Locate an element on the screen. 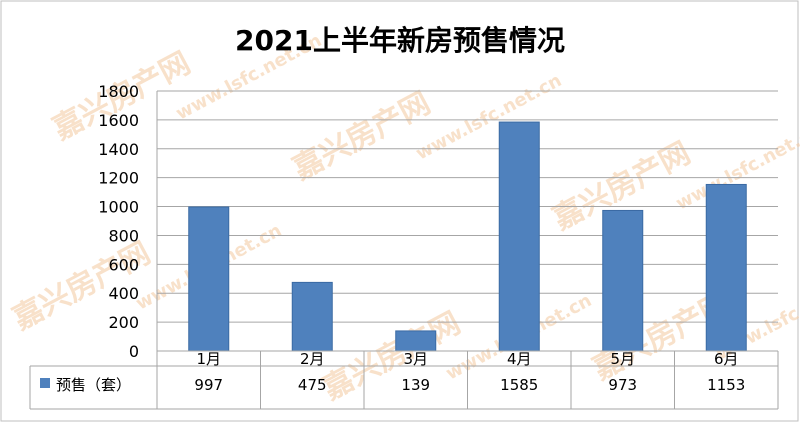 This screenshot has width=800, height=423. chart-title: 2021上半年新房预售情况 is located at coordinates (400, 40).